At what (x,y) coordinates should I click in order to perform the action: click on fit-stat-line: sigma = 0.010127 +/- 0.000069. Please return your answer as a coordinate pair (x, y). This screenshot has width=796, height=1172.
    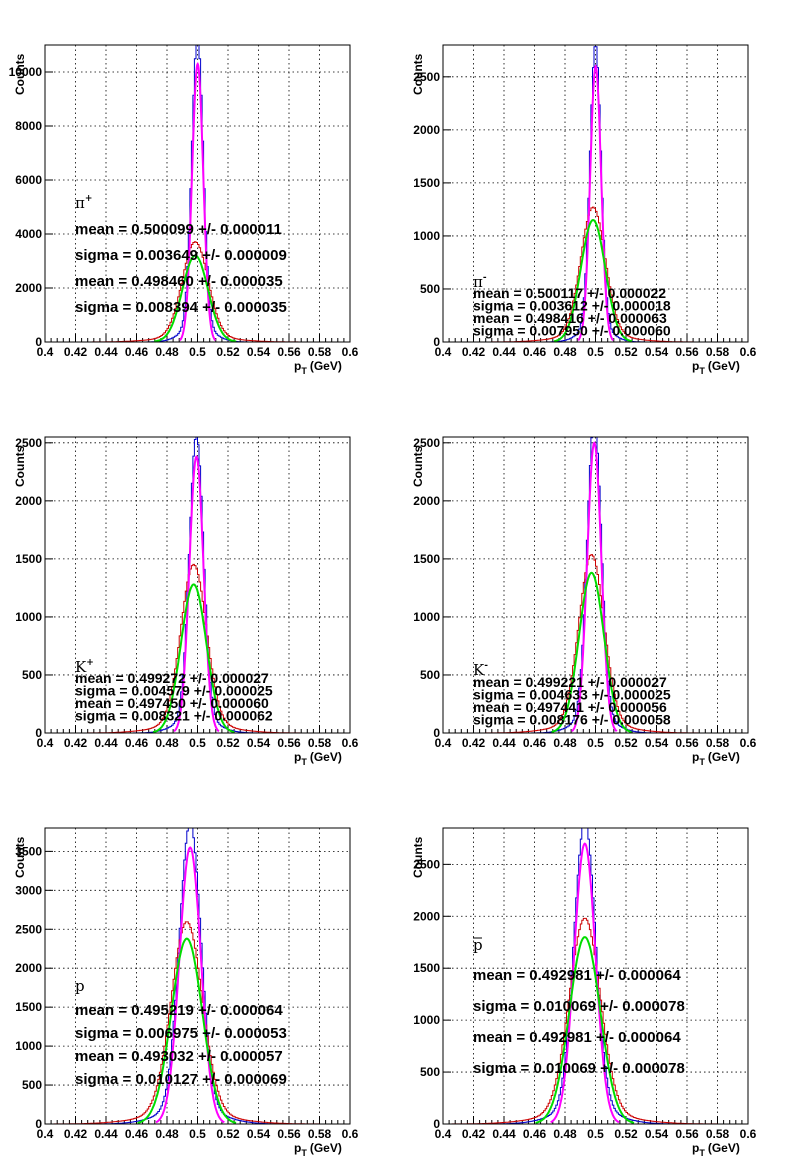
    Looking at the image, I should click on (181, 1079).